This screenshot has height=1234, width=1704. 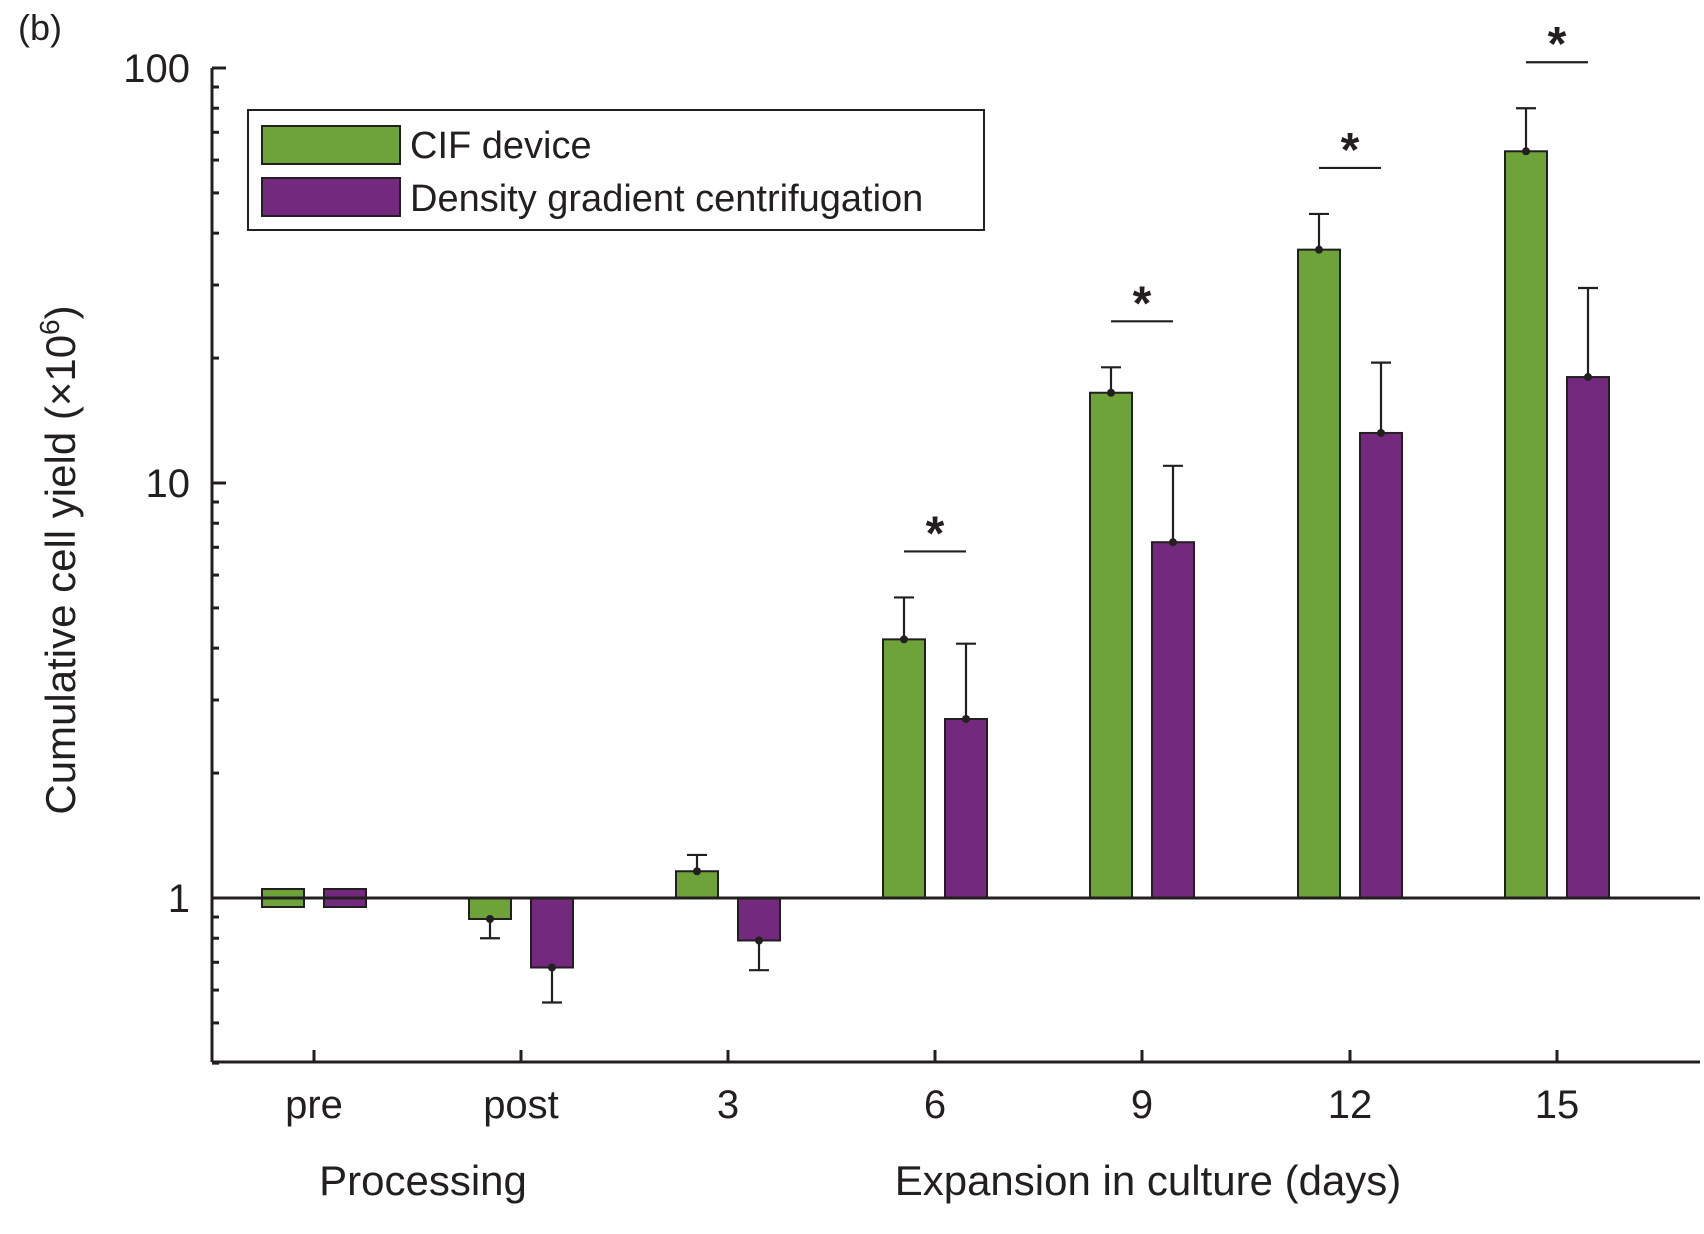 I want to click on x-tick-label-9: 9, so click(x=1142, y=1105).